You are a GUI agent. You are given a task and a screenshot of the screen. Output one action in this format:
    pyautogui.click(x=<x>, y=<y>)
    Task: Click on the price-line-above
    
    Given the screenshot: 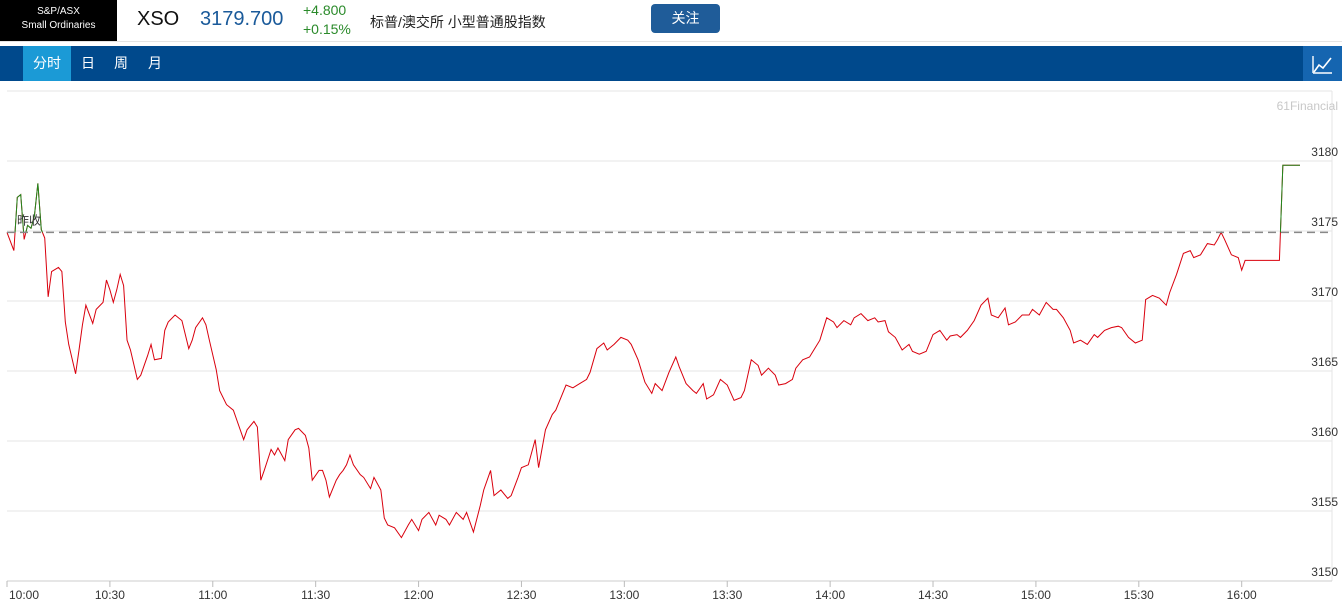 What is the action you would take?
    pyautogui.click(x=653, y=198)
    